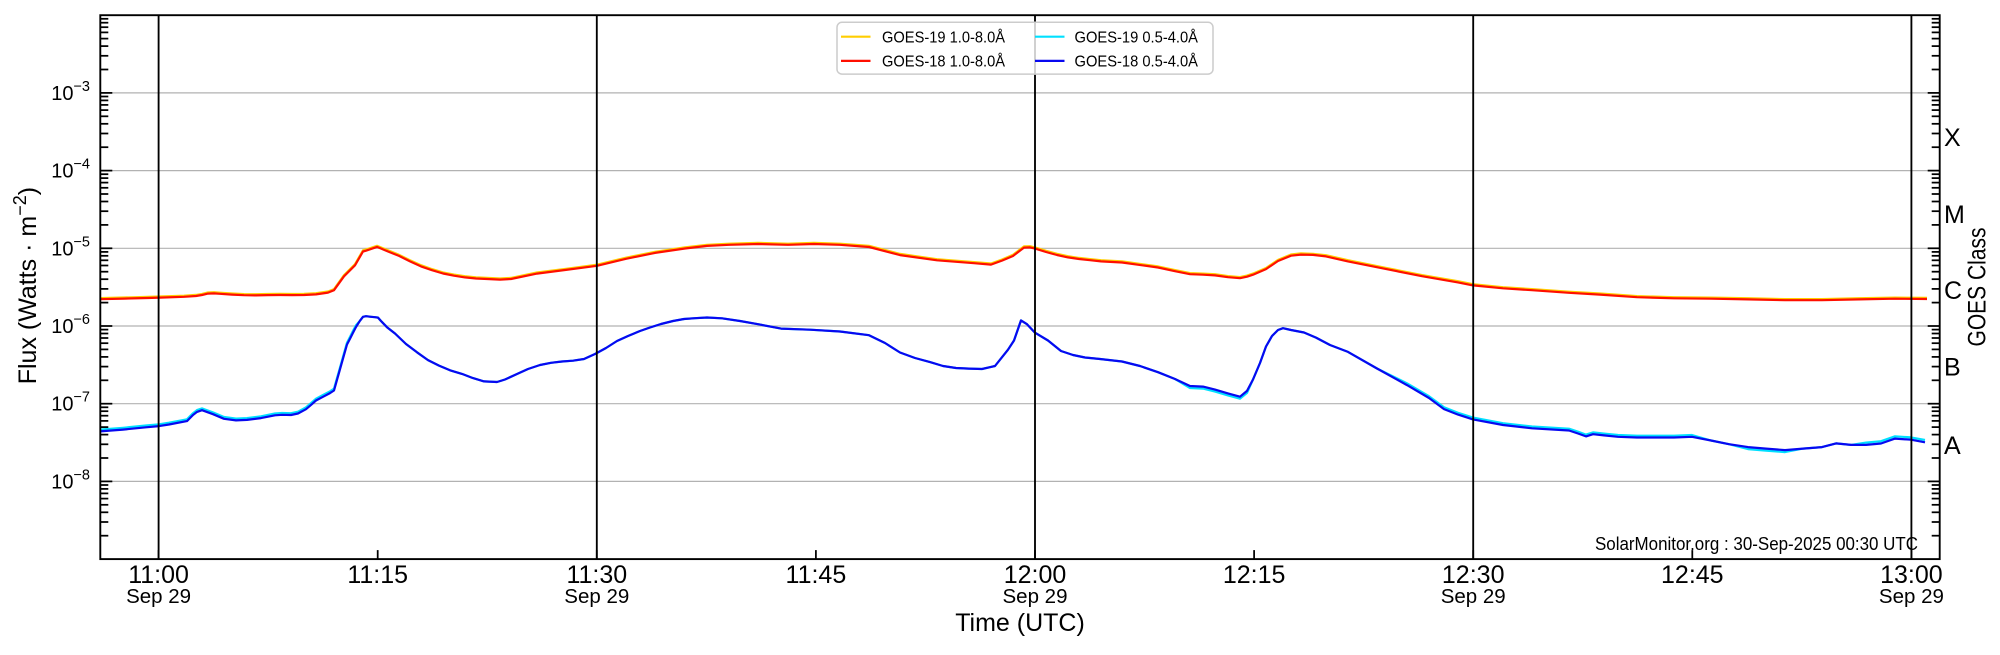  I want to click on svg-text: 12:30, so click(1473, 575).